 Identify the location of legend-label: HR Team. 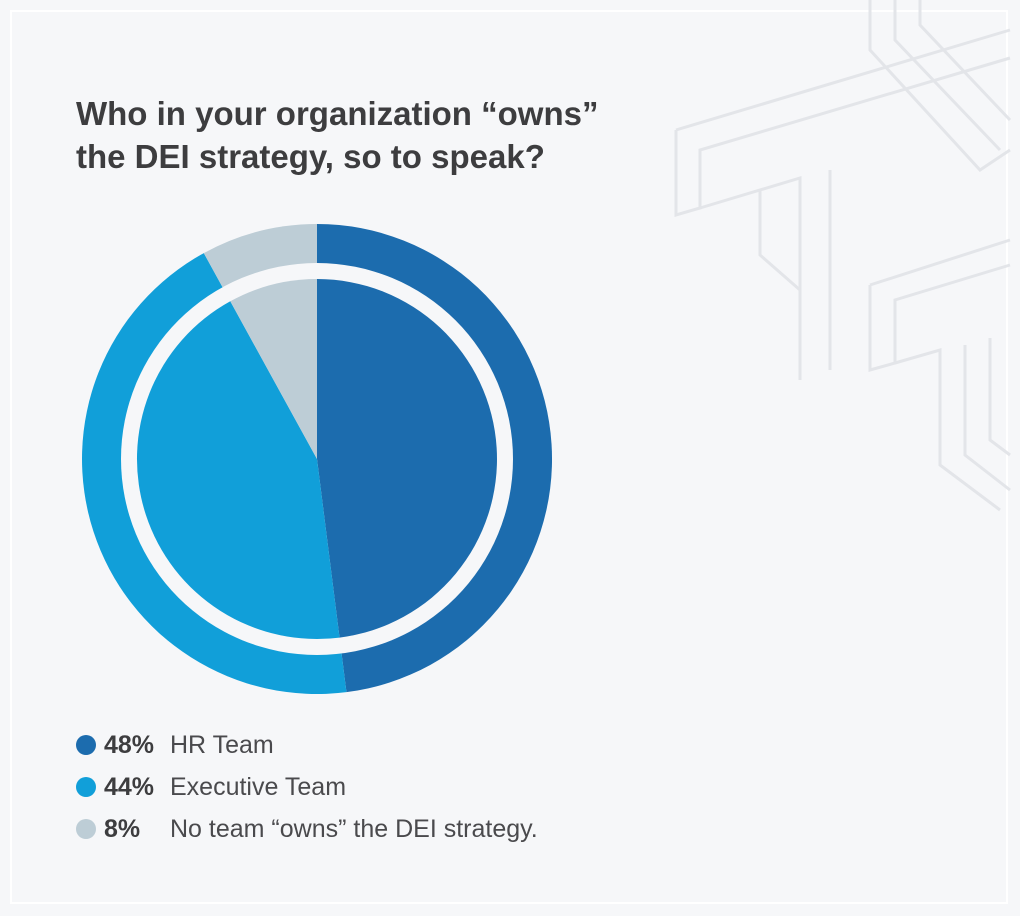
(222, 744).